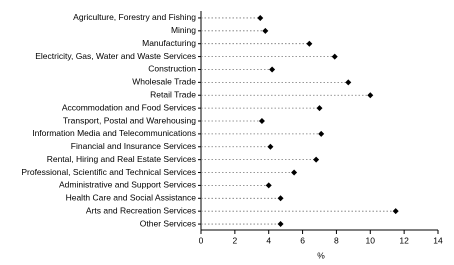 The image size is (454, 265). Describe the element at coordinates (183, 30) in the screenshot. I see `y-tick-label: Mining` at that location.